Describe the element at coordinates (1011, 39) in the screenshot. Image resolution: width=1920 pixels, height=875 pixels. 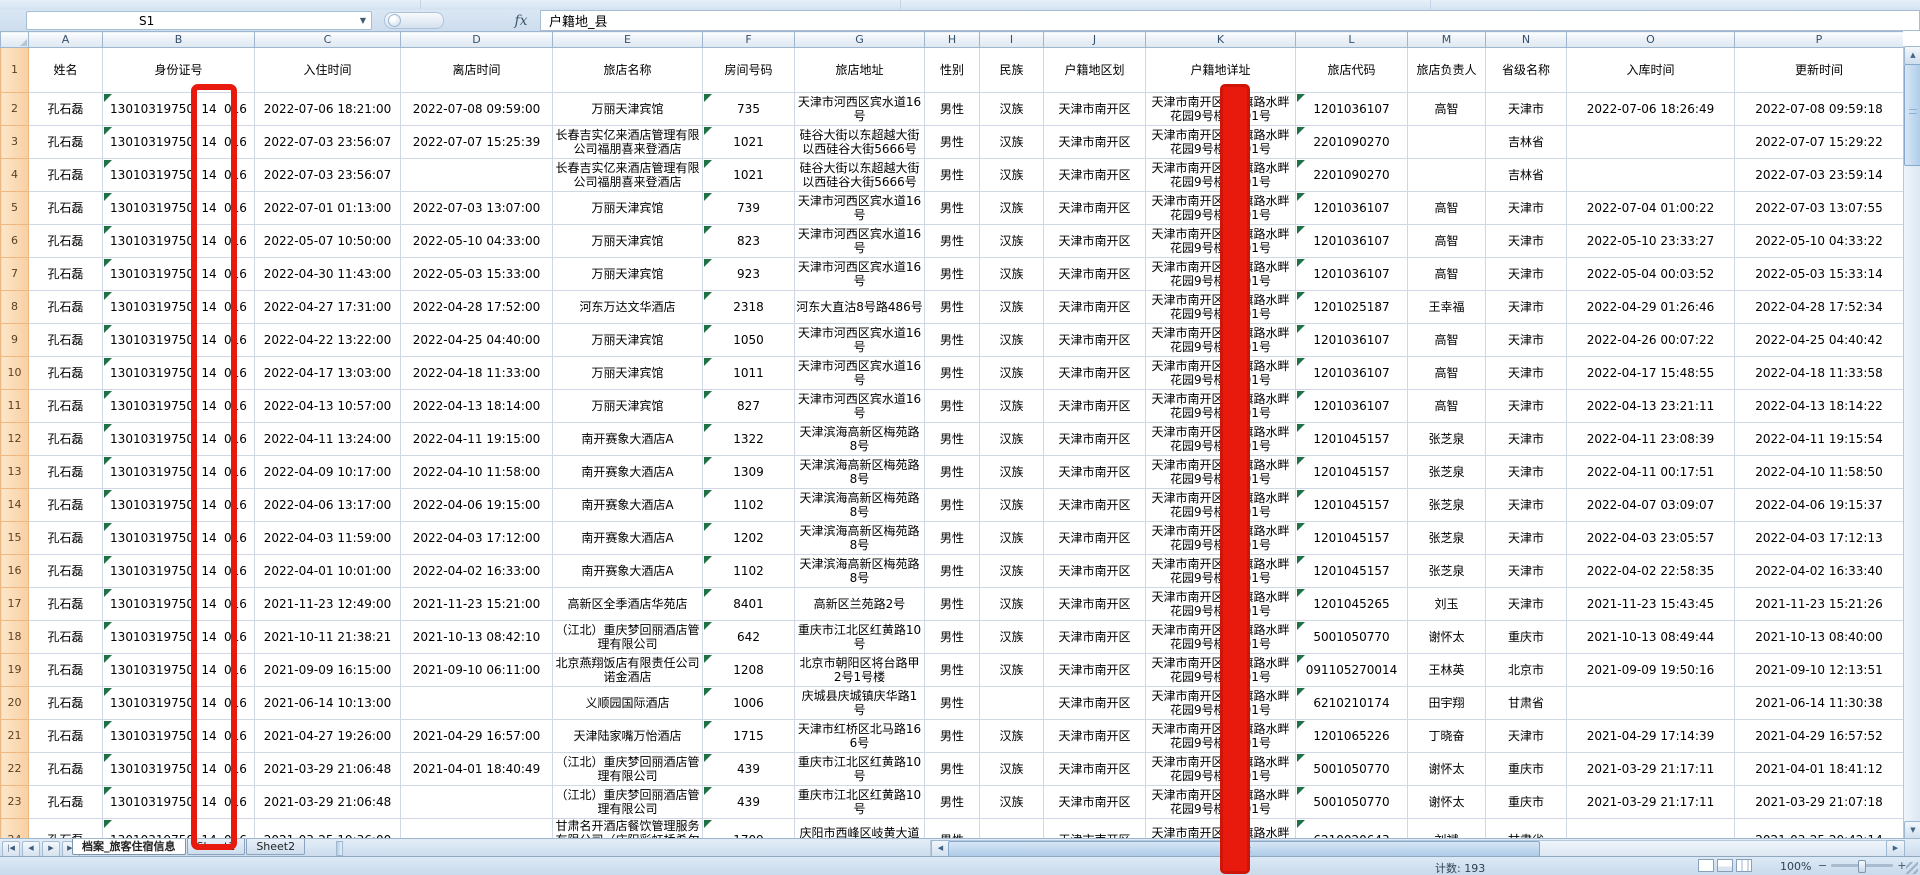
I see `column-header-I: I` at that location.